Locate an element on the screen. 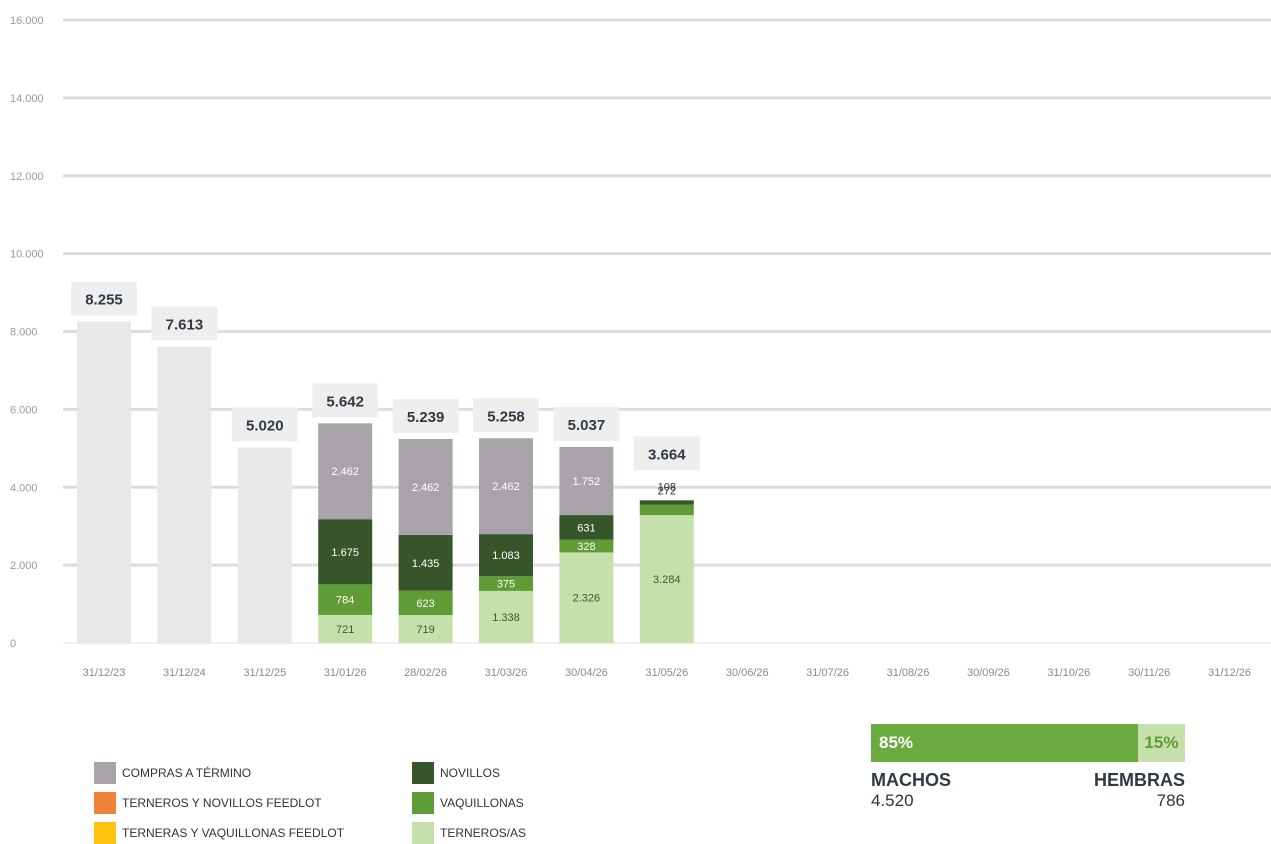  segment-label: 631 is located at coordinates (586, 528).